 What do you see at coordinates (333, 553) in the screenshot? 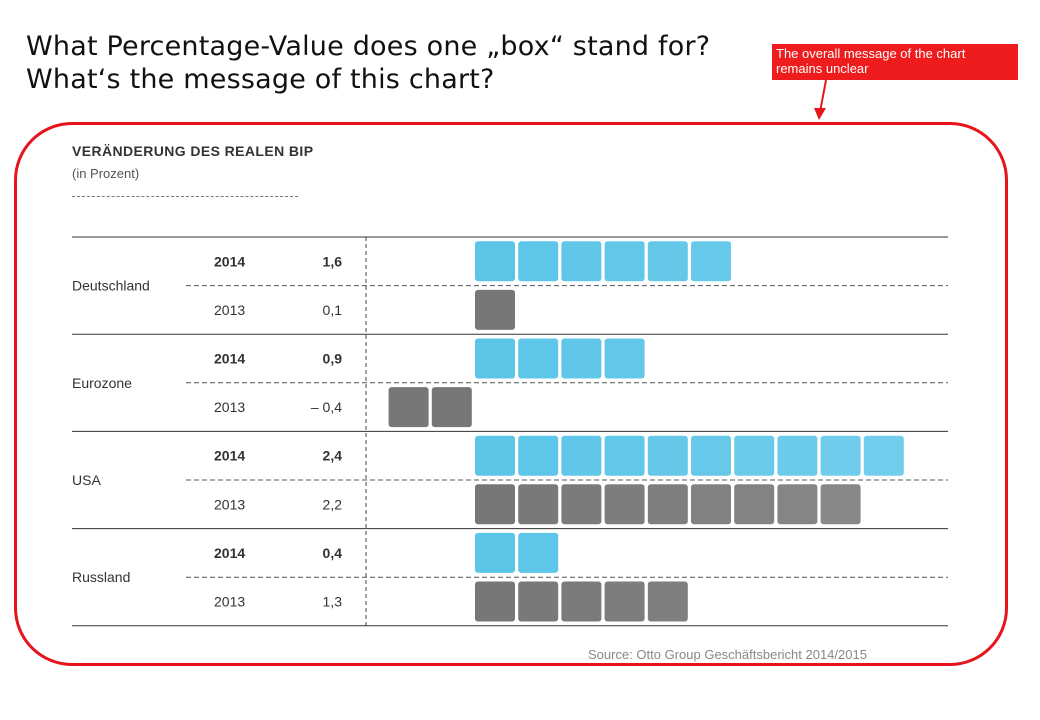
I see `value-label: 0,4` at bounding box center [333, 553].